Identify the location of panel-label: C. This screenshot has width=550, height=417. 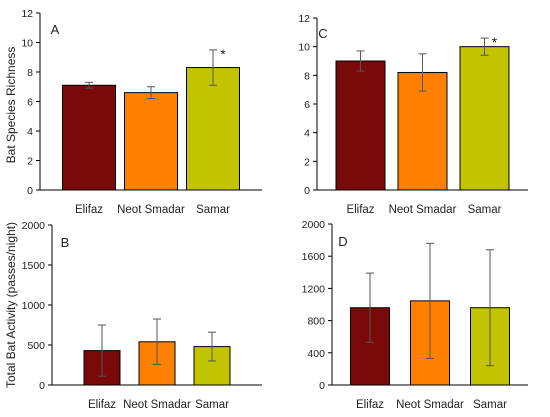
(322, 33).